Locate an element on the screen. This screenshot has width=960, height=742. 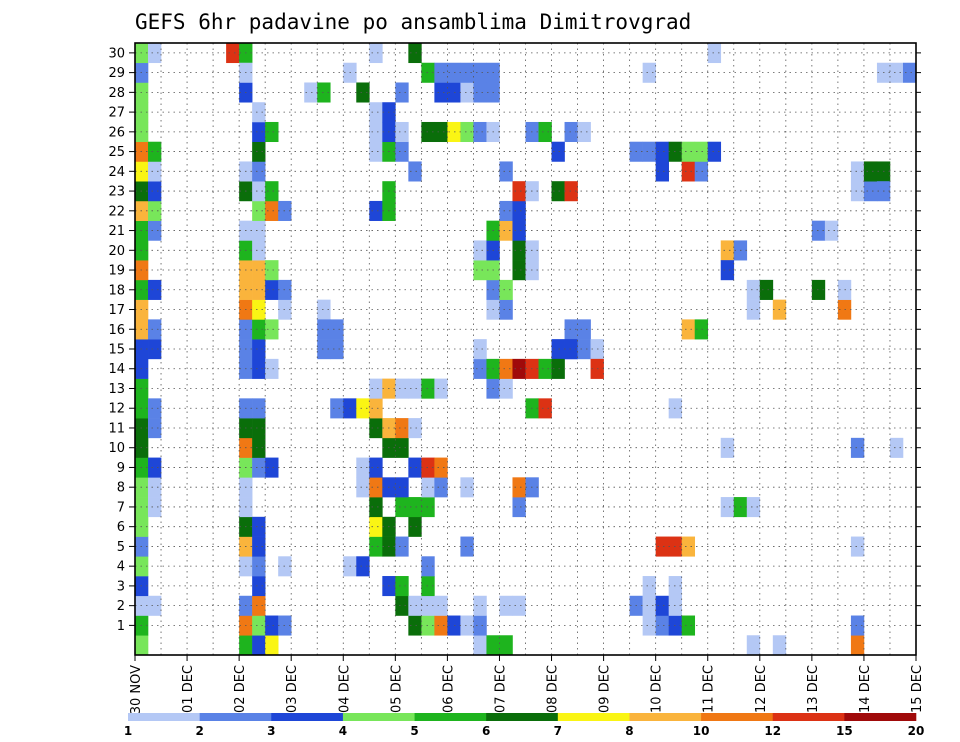
colorbar-label: 2 is located at coordinates (199, 731).